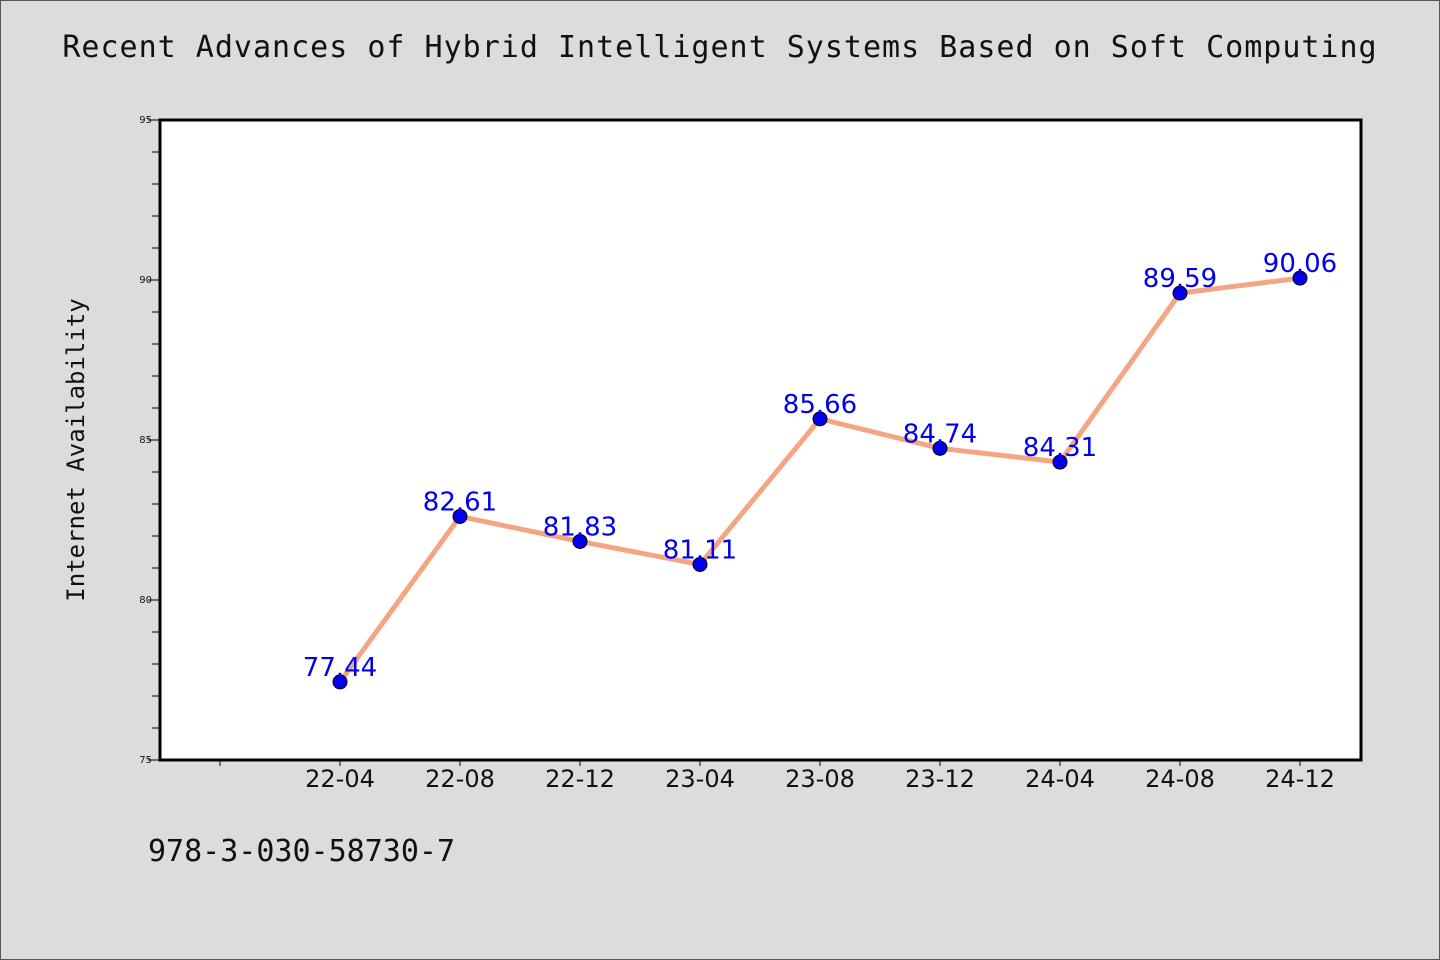 The image size is (1440, 960). Describe the element at coordinates (460, 779) in the screenshot. I see `x-tick-label: 22-08` at that location.